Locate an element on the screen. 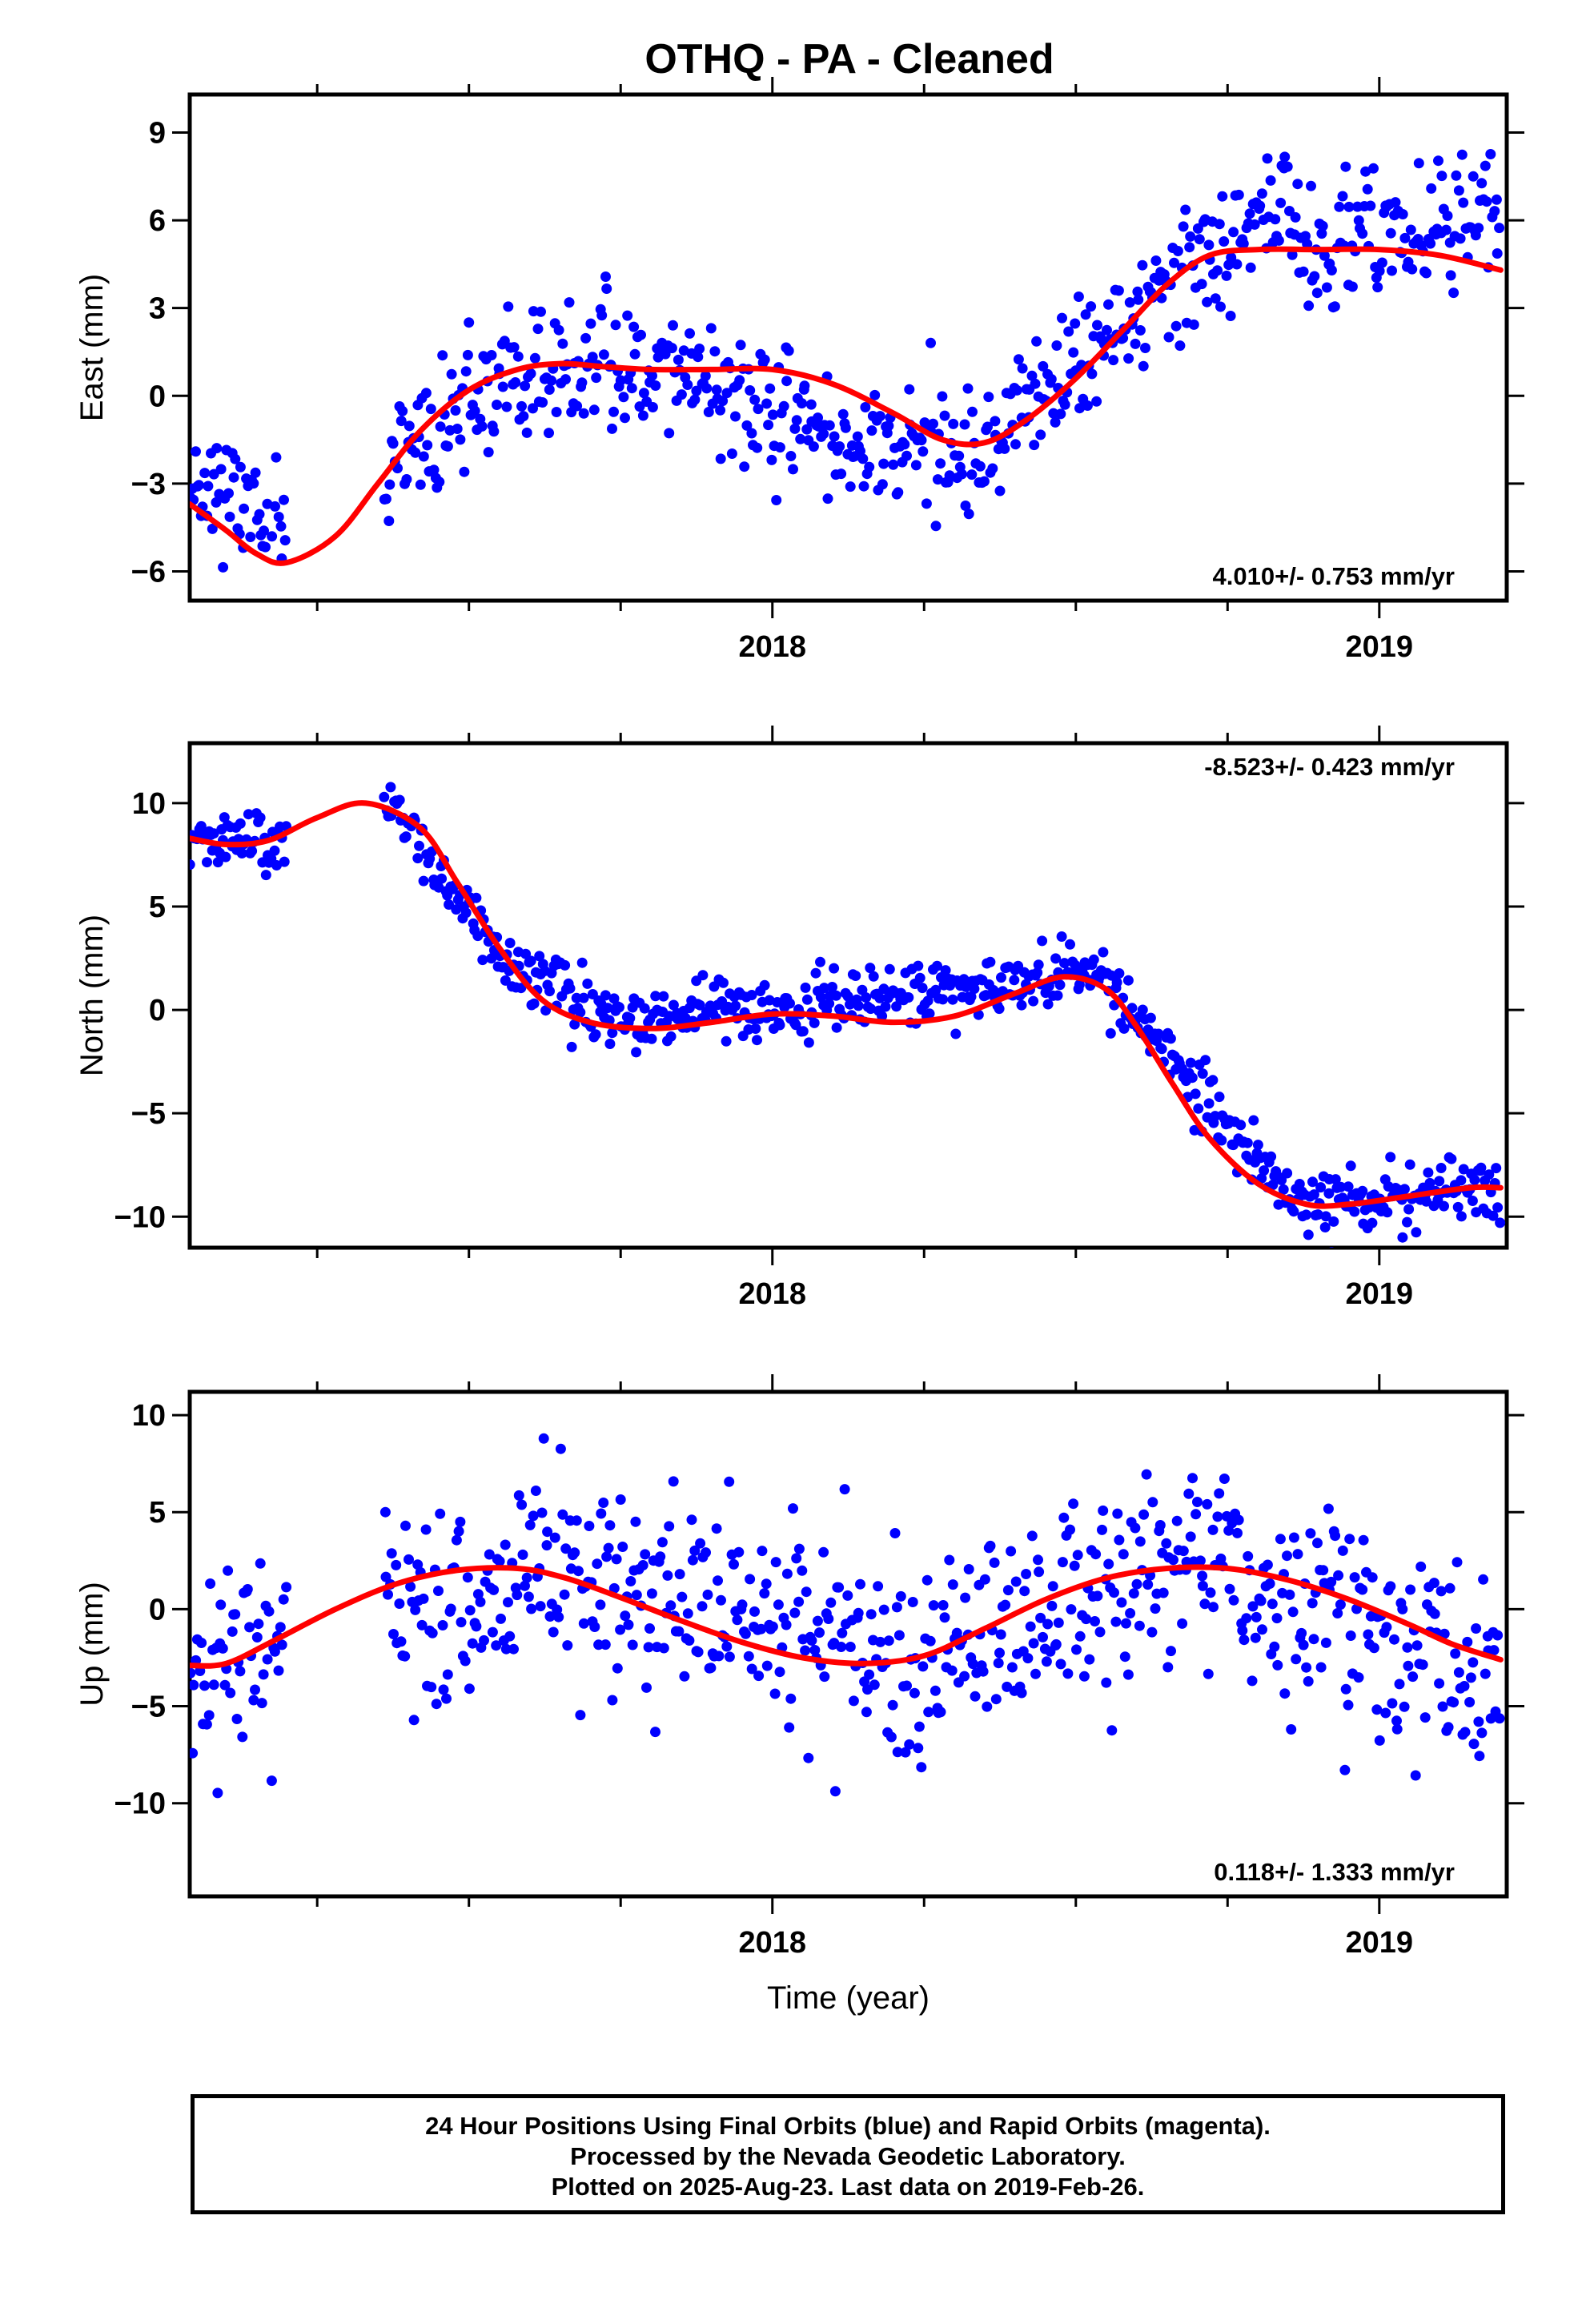 The width and height of the screenshot is (1582, 2324). y-tick-label: 5 is located at coordinates (157, 1513).